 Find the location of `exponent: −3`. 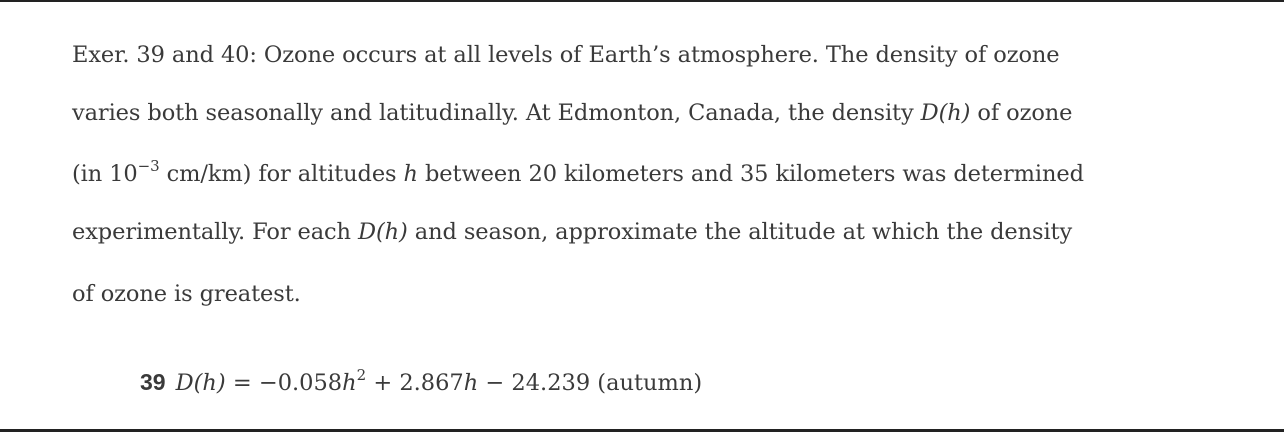

exponent: −3 is located at coordinates (148, 165).